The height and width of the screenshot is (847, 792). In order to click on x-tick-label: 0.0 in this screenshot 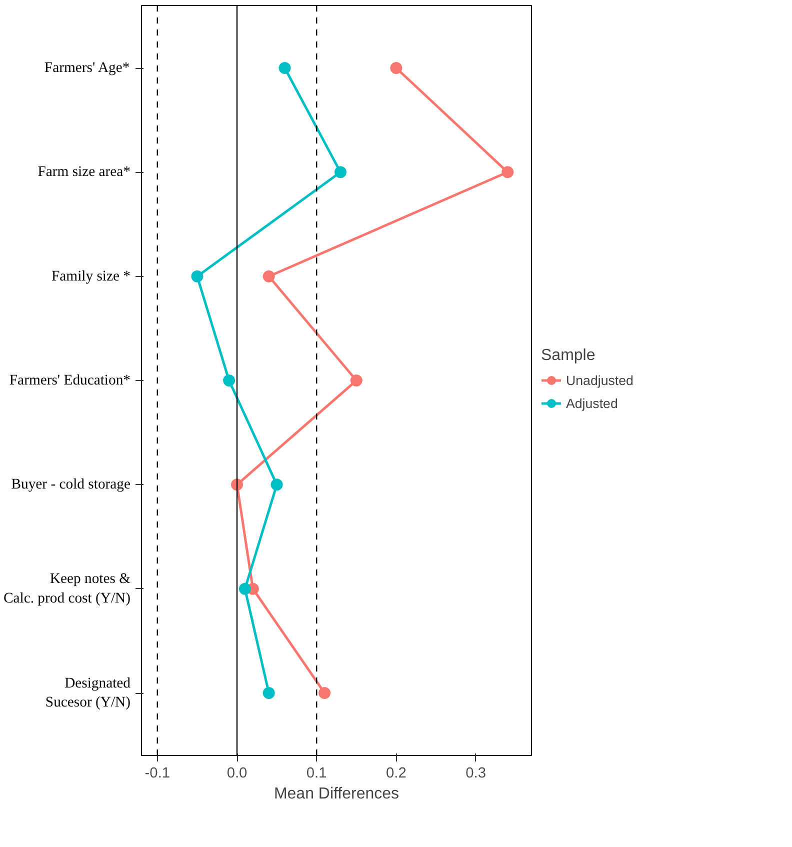, I will do `click(237, 774)`.